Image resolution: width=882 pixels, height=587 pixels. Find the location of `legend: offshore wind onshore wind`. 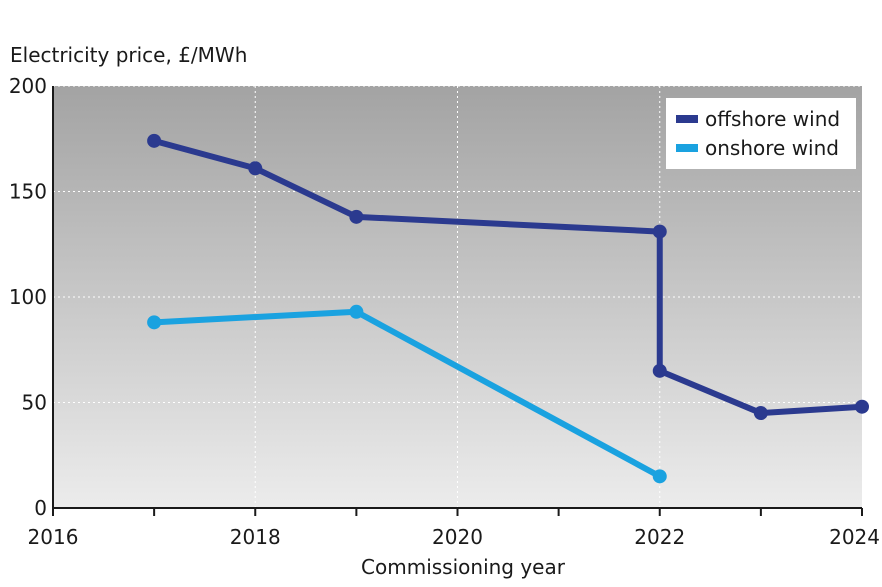

legend: offshore wind onshore wind is located at coordinates (761, 133).